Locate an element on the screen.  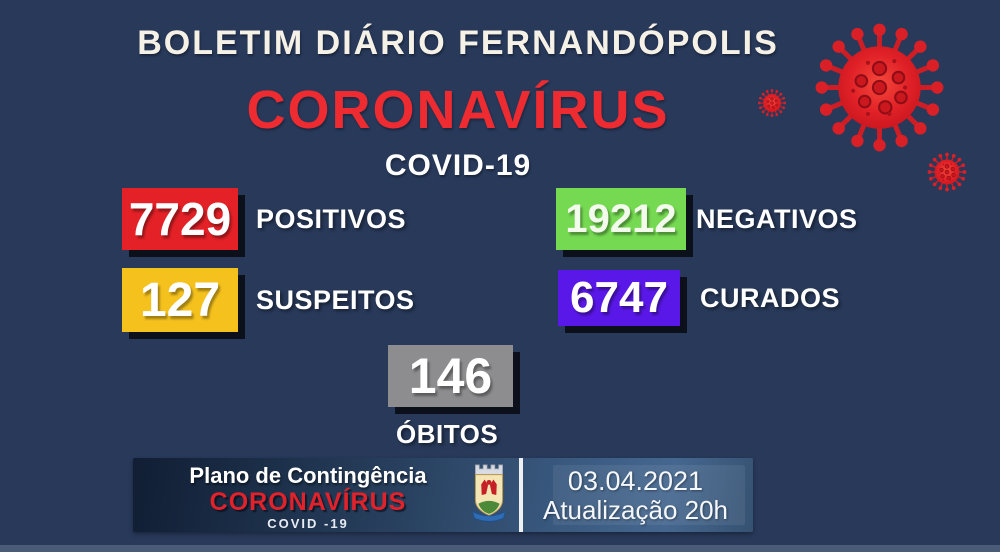
obitos-label: ÓBITOS is located at coordinates (447, 434).